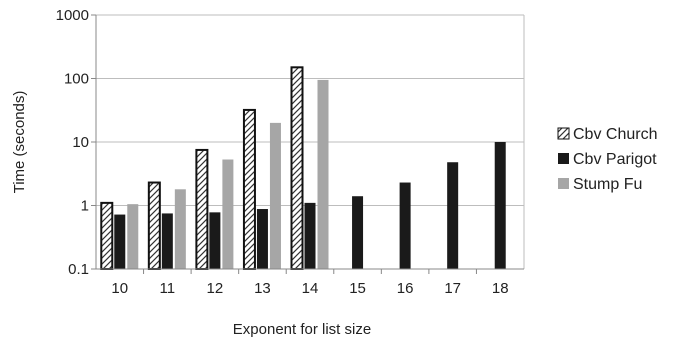 The height and width of the screenshot is (344, 686). I want to click on legend-label: Cbv Parigot, so click(615, 159).